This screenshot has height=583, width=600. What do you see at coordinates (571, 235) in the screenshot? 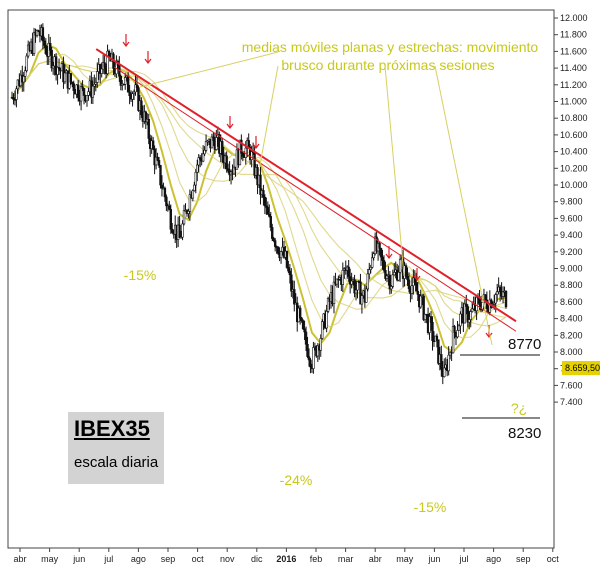
I see `y-tick-label: 9.400` at bounding box center [571, 235].